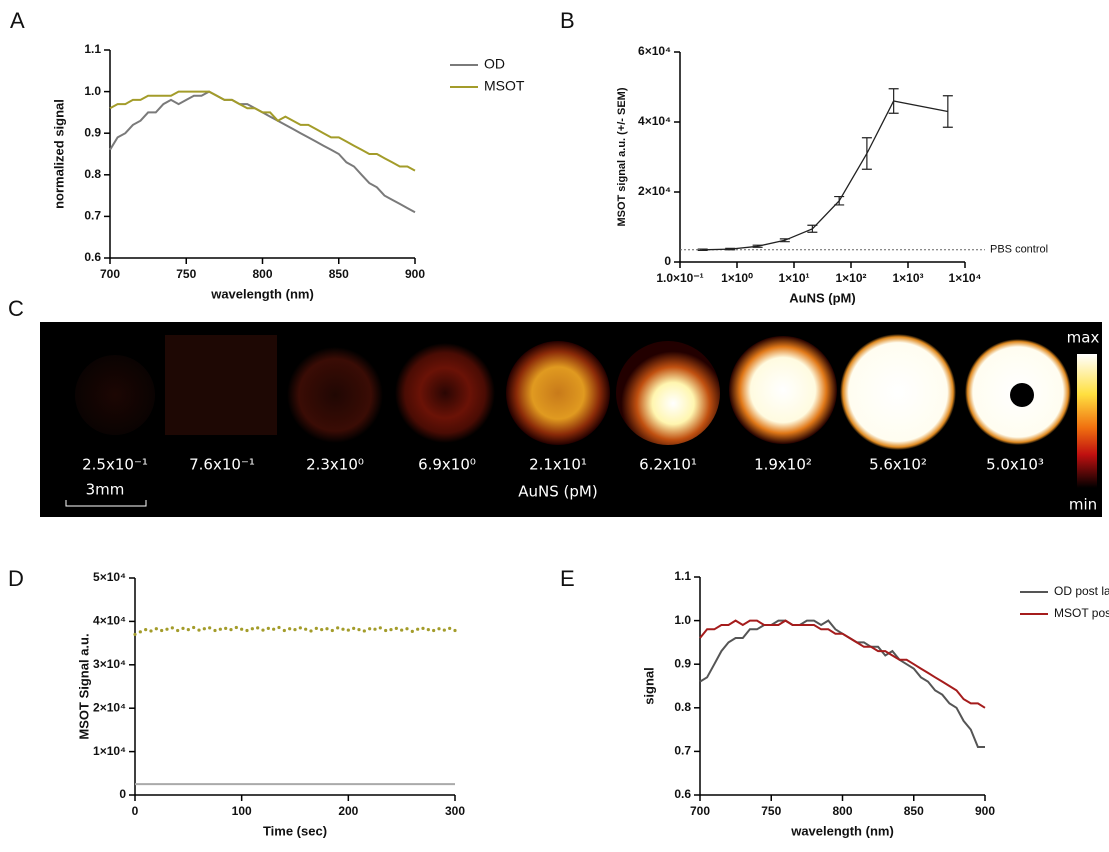 This screenshot has height=852, width=1109. What do you see at coordinates (898, 465) in the screenshot?
I see `concentration-label: 5.6x10²` at bounding box center [898, 465].